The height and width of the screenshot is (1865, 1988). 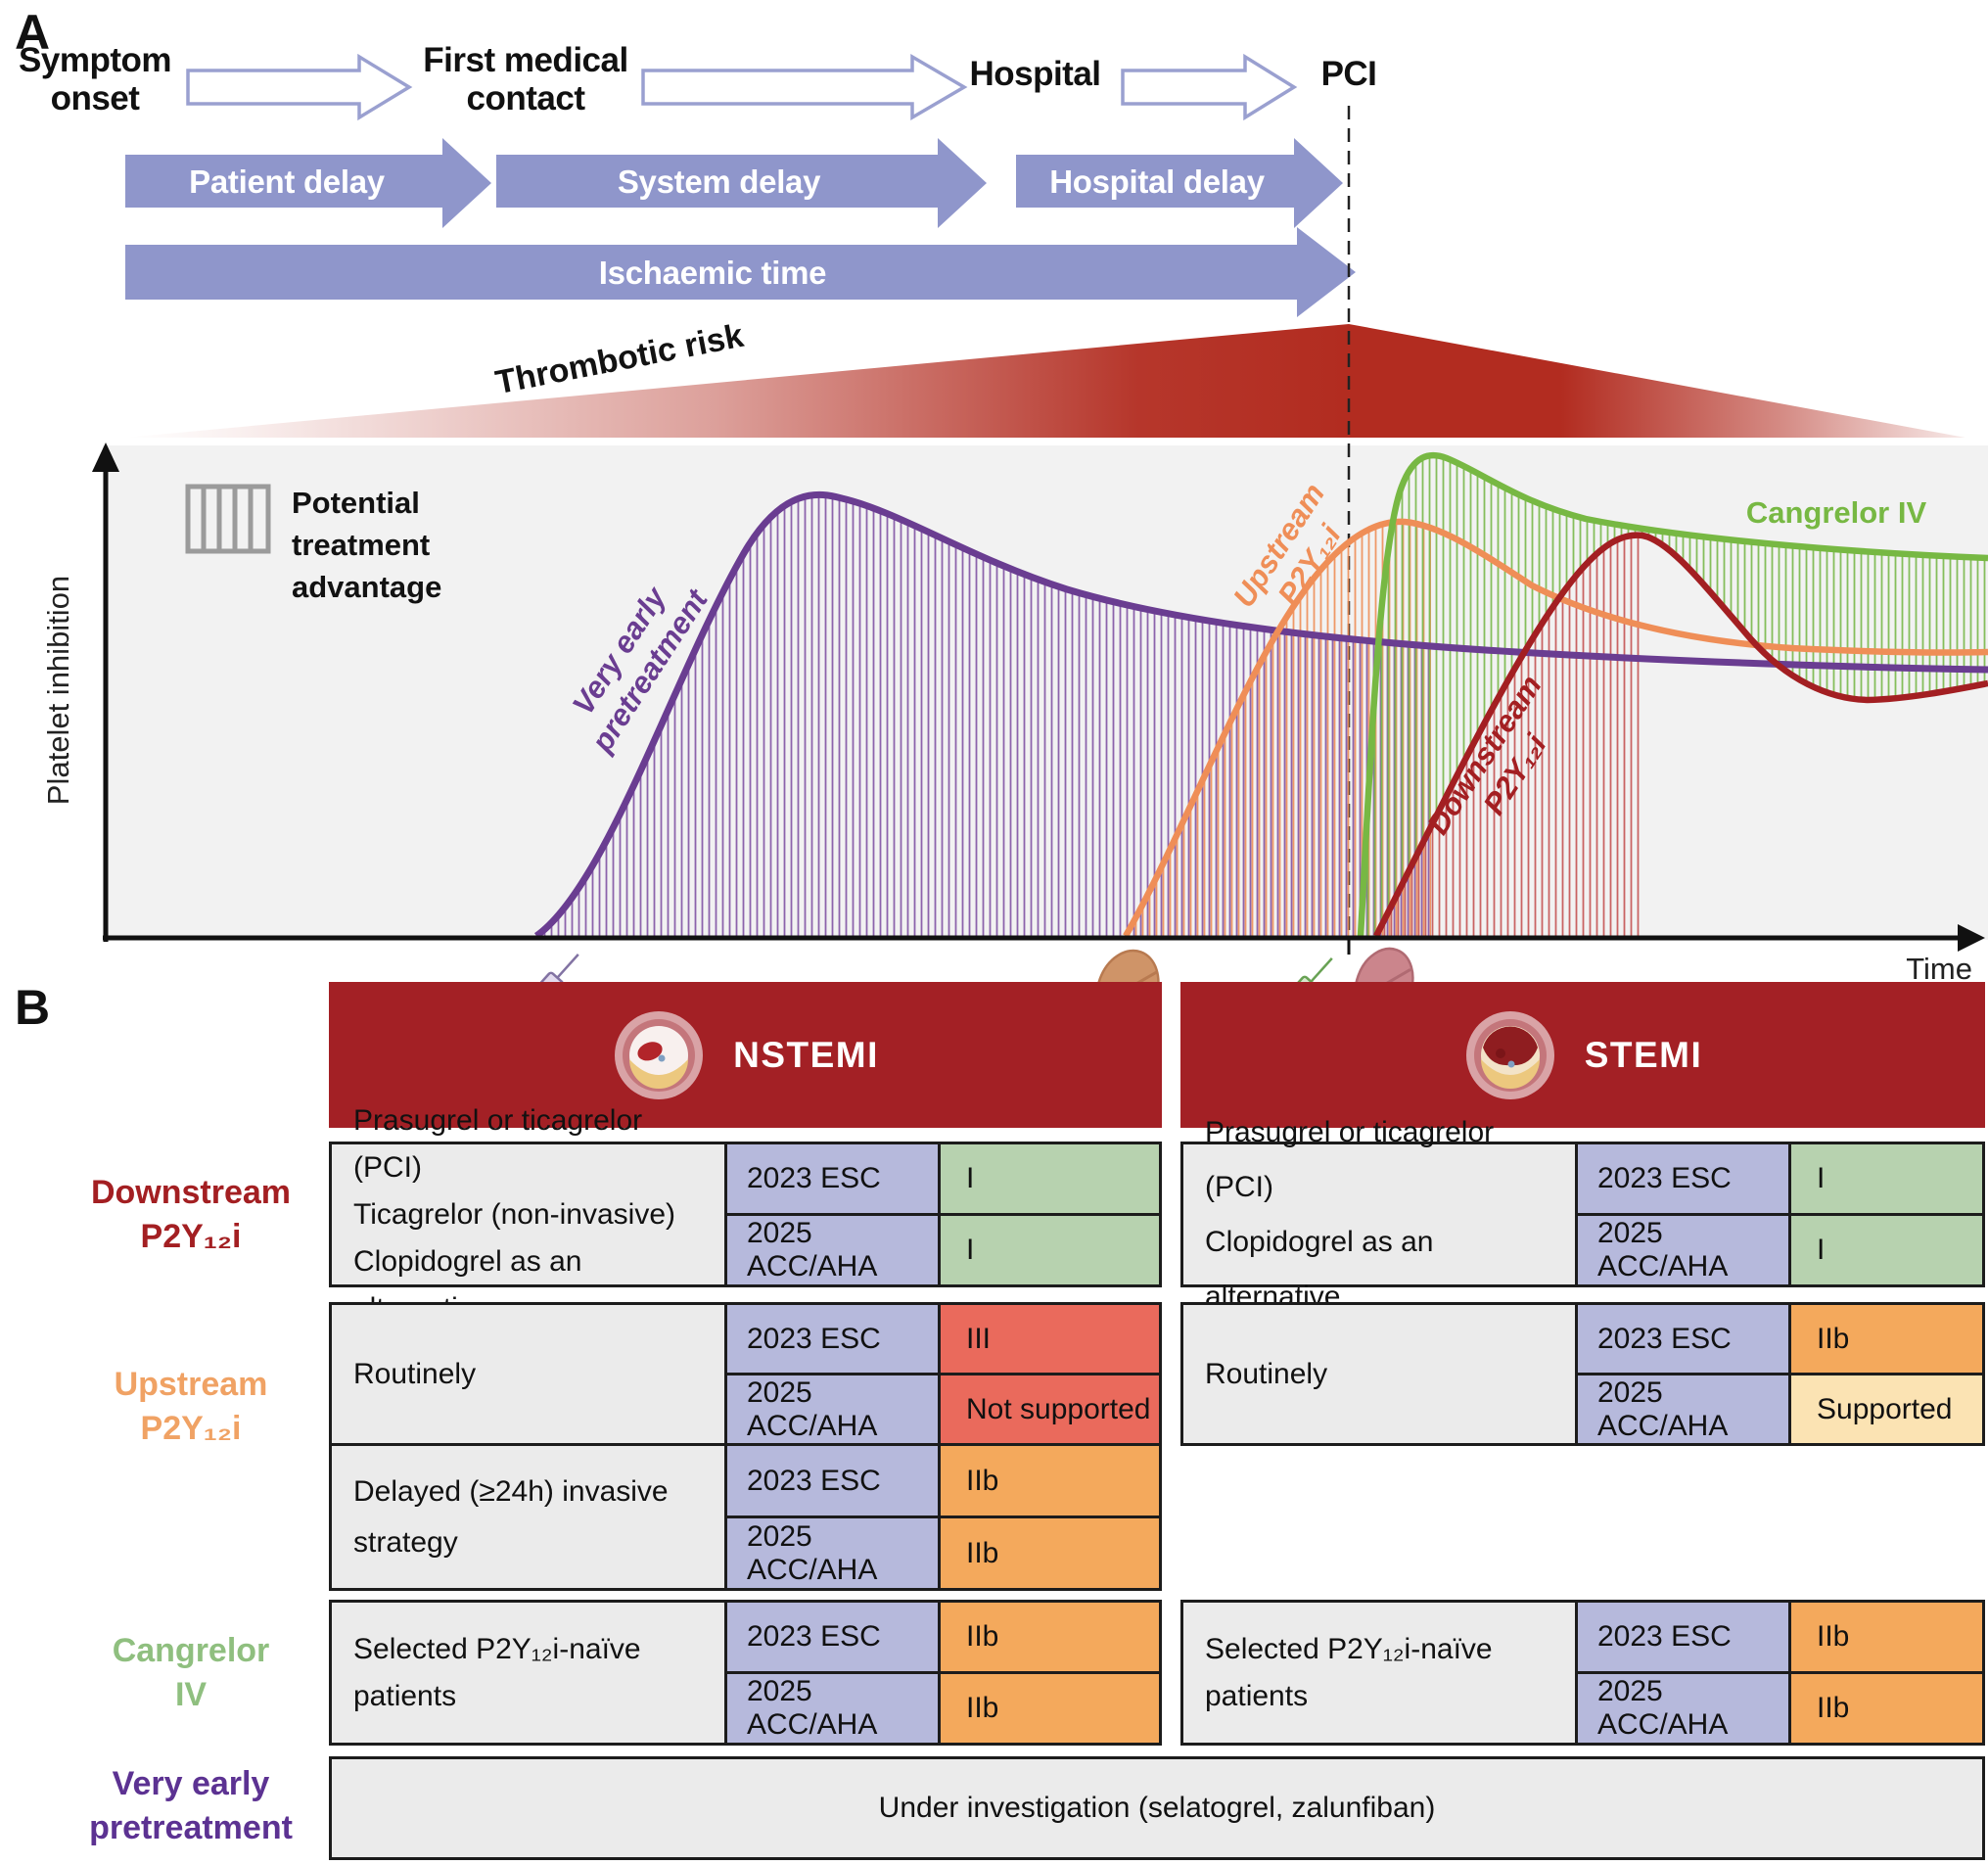 What do you see at coordinates (806, 1054) in the screenshot?
I see `nstemi-title: NSTEMI` at bounding box center [806, 1054].